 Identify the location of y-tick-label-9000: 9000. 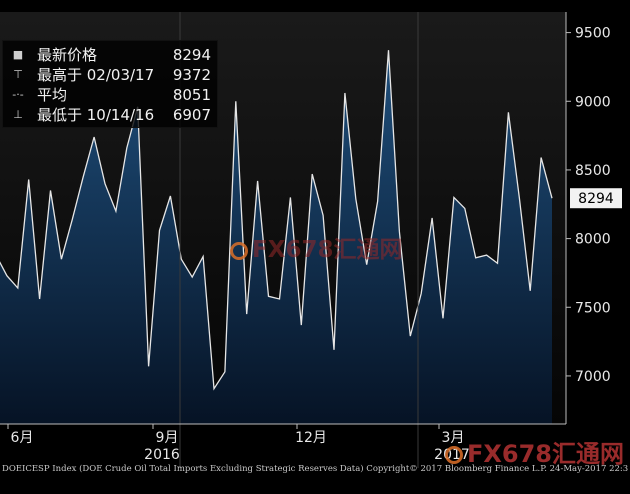
(593, 102).